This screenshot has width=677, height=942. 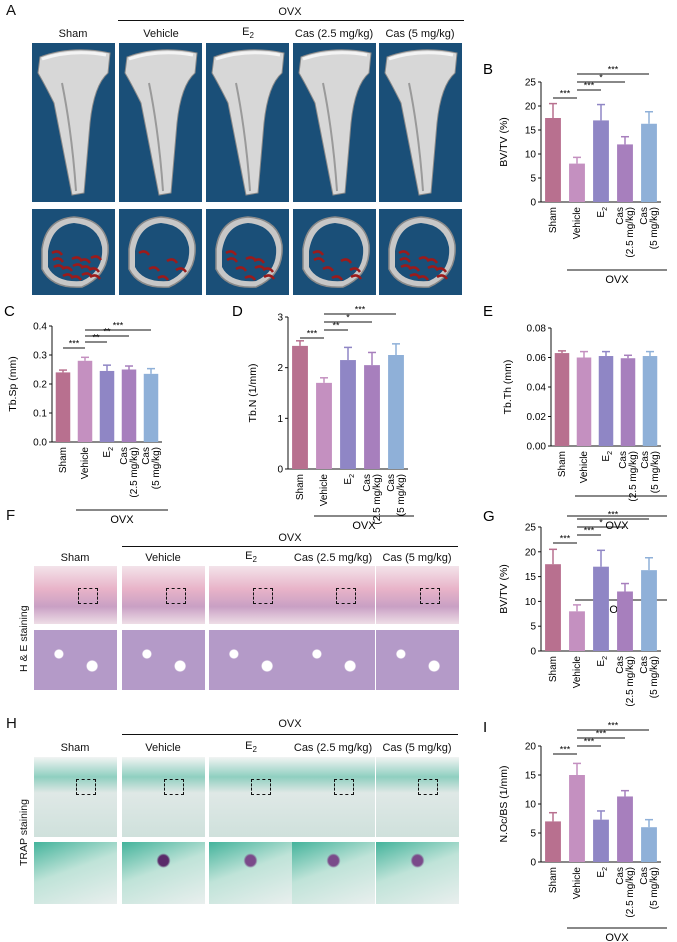 I want to click on trap-overview-image-sham, so click(x=75, y=797).